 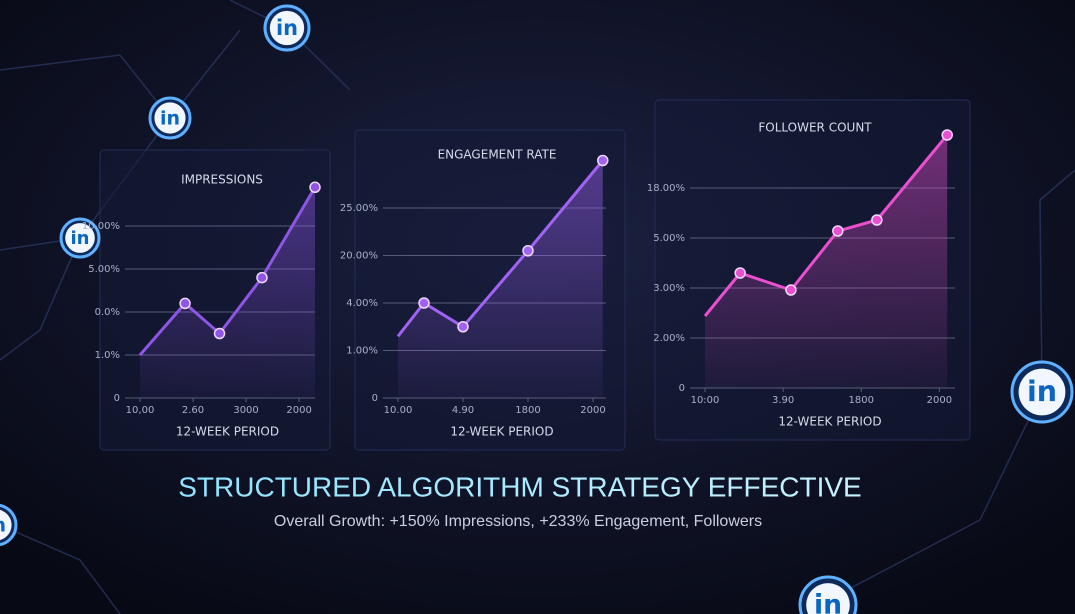 What do you see at coordinates (669, 288) in the screenshot?
I see `y-tick-label: 3.00%` at bounding box center [669, 288].